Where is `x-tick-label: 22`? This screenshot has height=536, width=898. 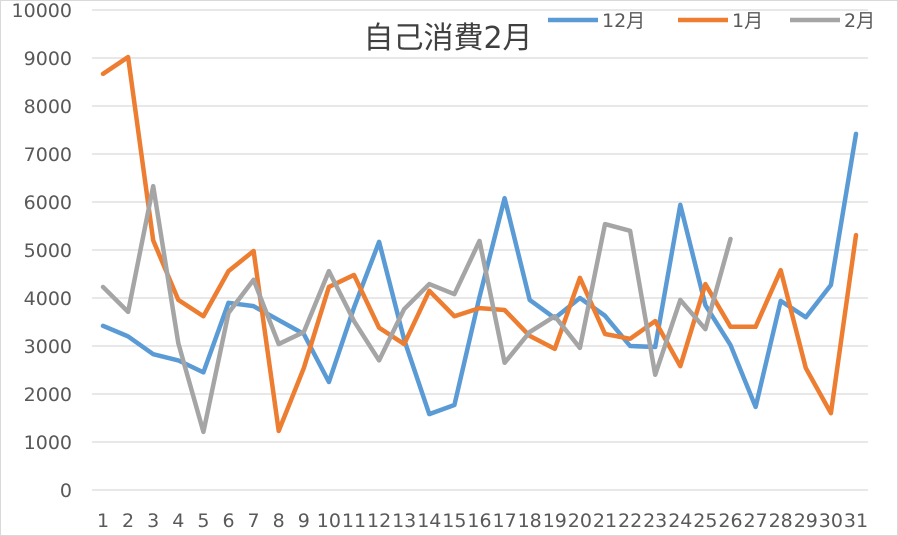
x-tick-label: 22 is located at coordinates (630, 521).